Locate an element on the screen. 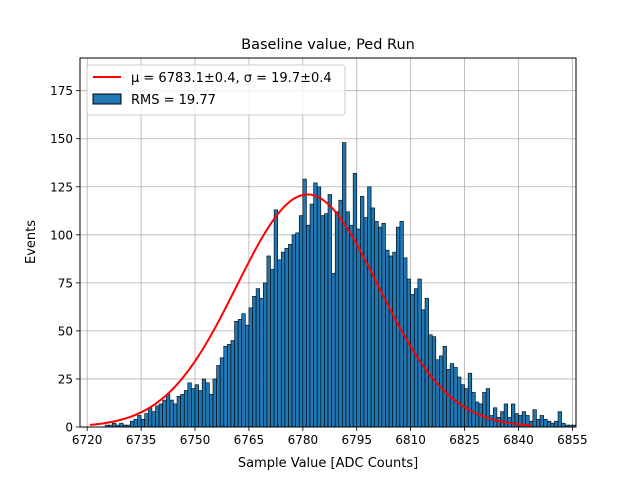  x-tick-label: 6825 is located at coordinates (464, 440).